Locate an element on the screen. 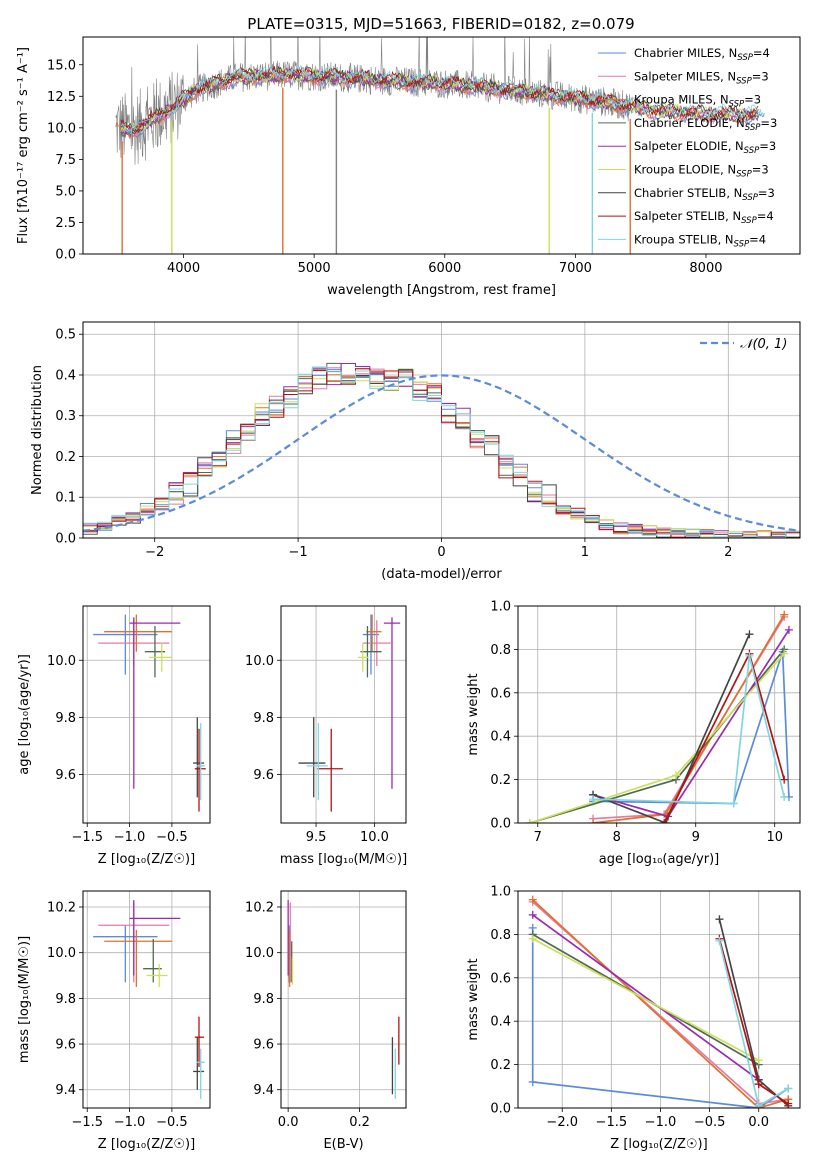 This screenshot has width=819, height=1170. y-tick-label: 0.1 is located at coordinates (65, 498).